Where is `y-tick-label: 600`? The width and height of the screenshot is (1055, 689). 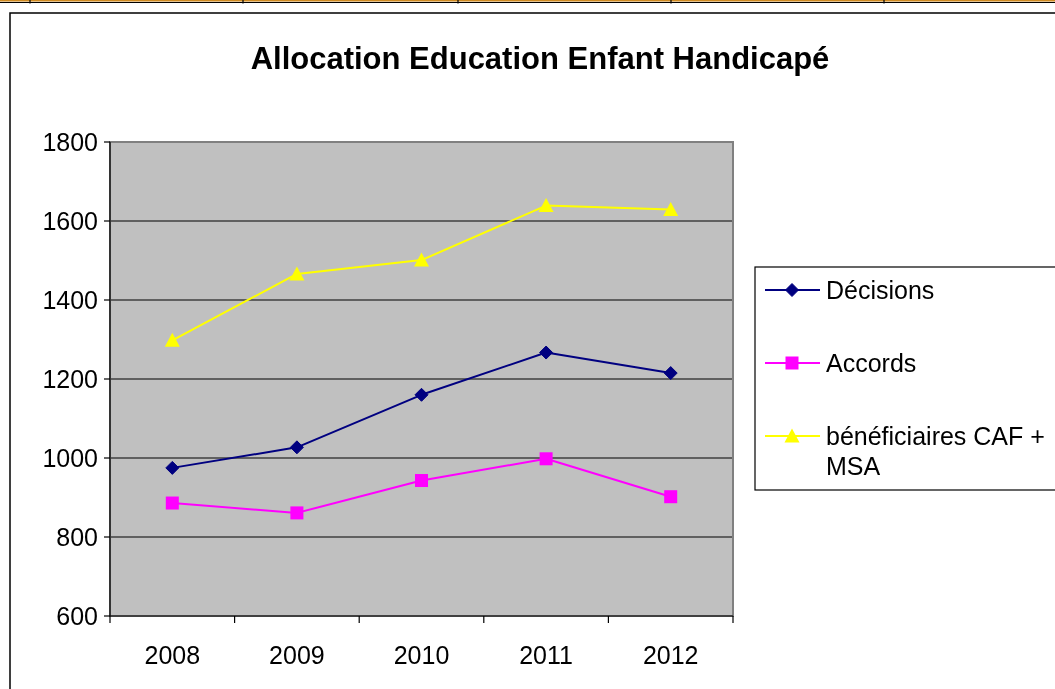 y-tick-label: 600 is located at coordinates (77, 616).